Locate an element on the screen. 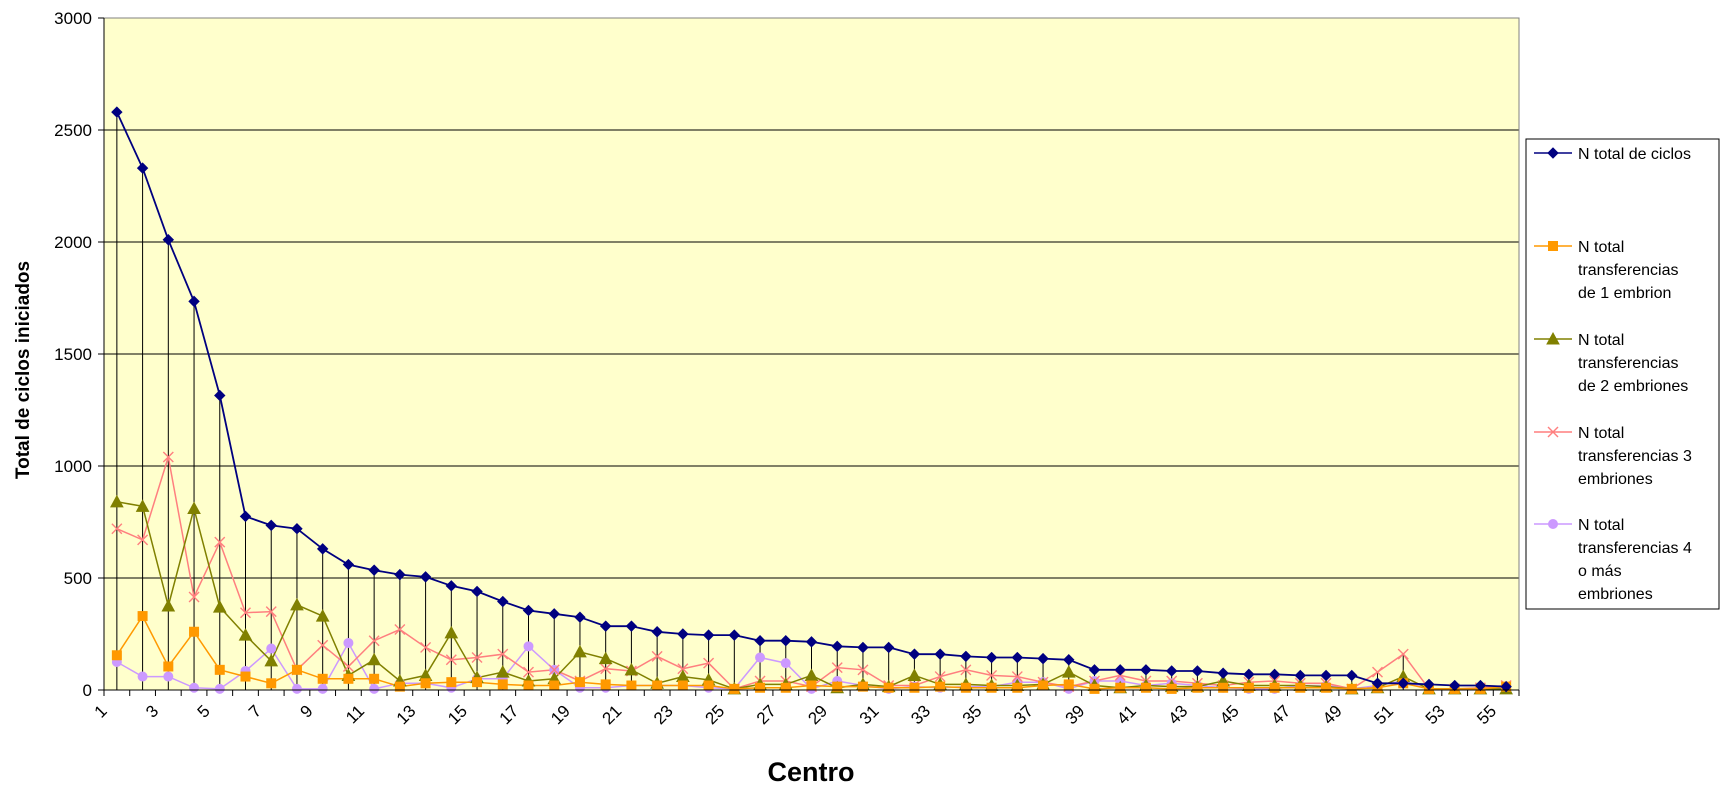  legend-label: transferencias 3 is located at coordinates (1635, 456).